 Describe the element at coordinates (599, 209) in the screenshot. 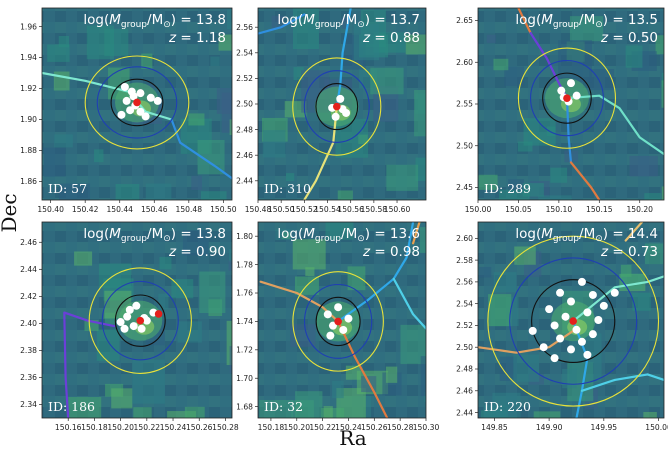

I see `x-tick-label: 150.15` at that location.